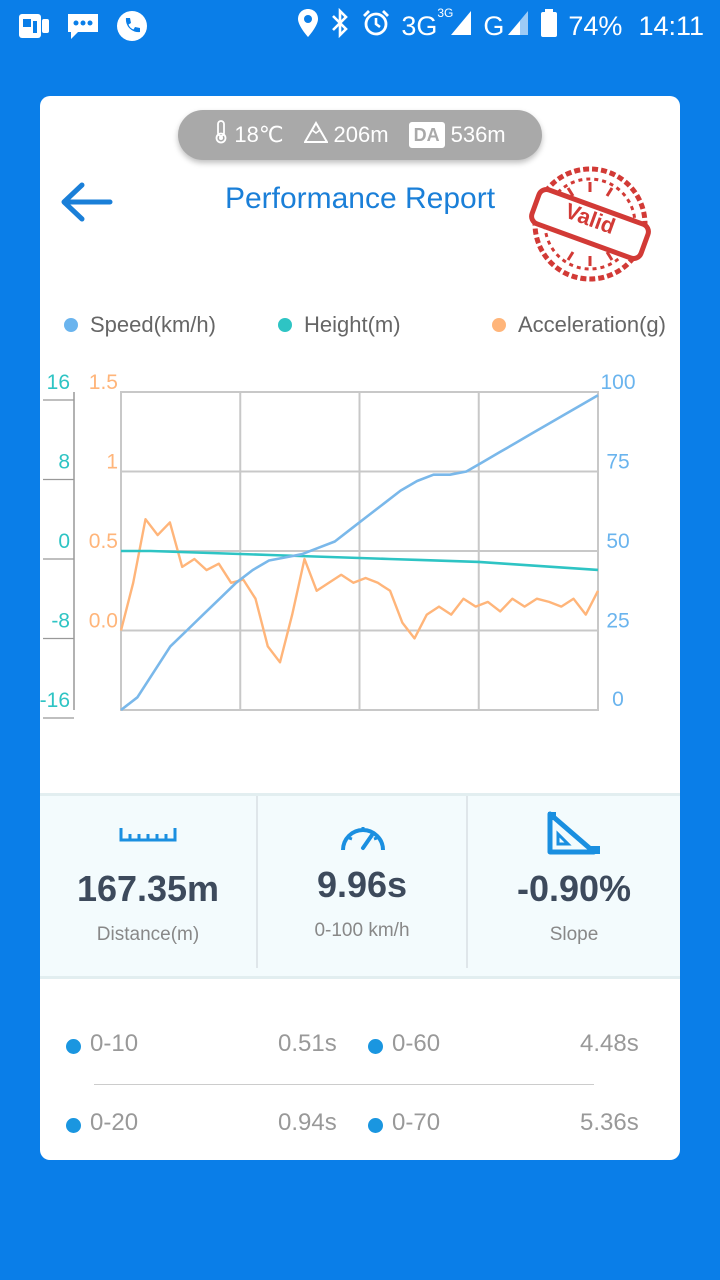 Image resolution: width=720 pixels, height=1280 pixels. Describe the element at coordinates (360, 198) in the screenshot. I see `page-title: Performance Report` at that location.